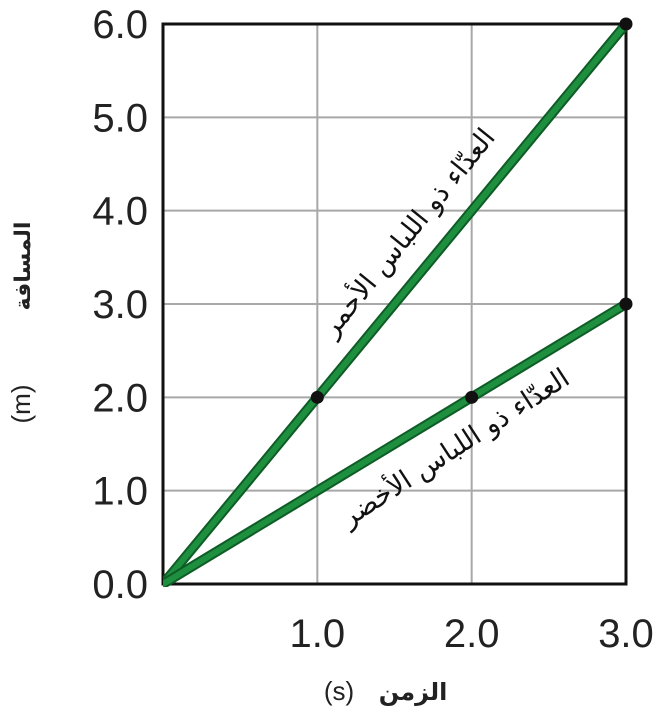  What do you see at coordinates (120, 118) in the screenshot?
I see `y-tick-label-5: 5.0` at bounding box center [120, 118].